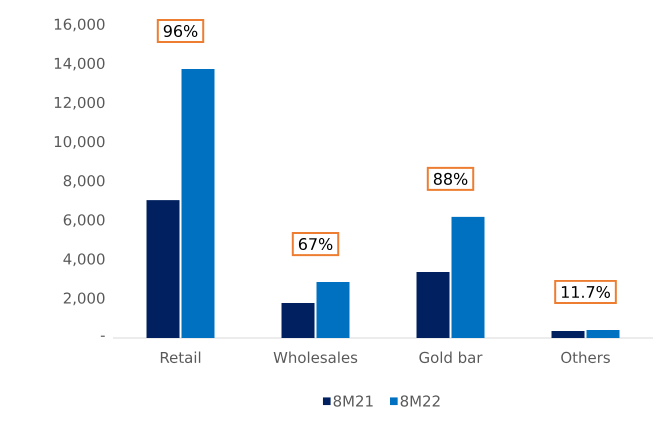 The height and width of the screenshot is (435, 657). I want to click on y-tick-label: 8,000, so click(84, 181).